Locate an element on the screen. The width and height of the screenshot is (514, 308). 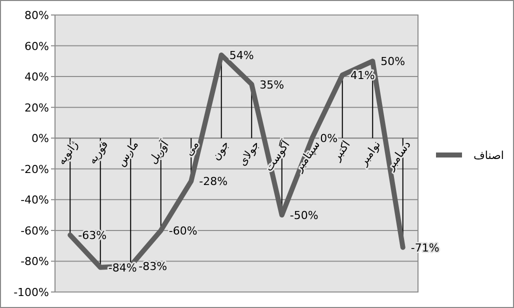
y-tick-label: -20% is located at coordinates (34, 169).